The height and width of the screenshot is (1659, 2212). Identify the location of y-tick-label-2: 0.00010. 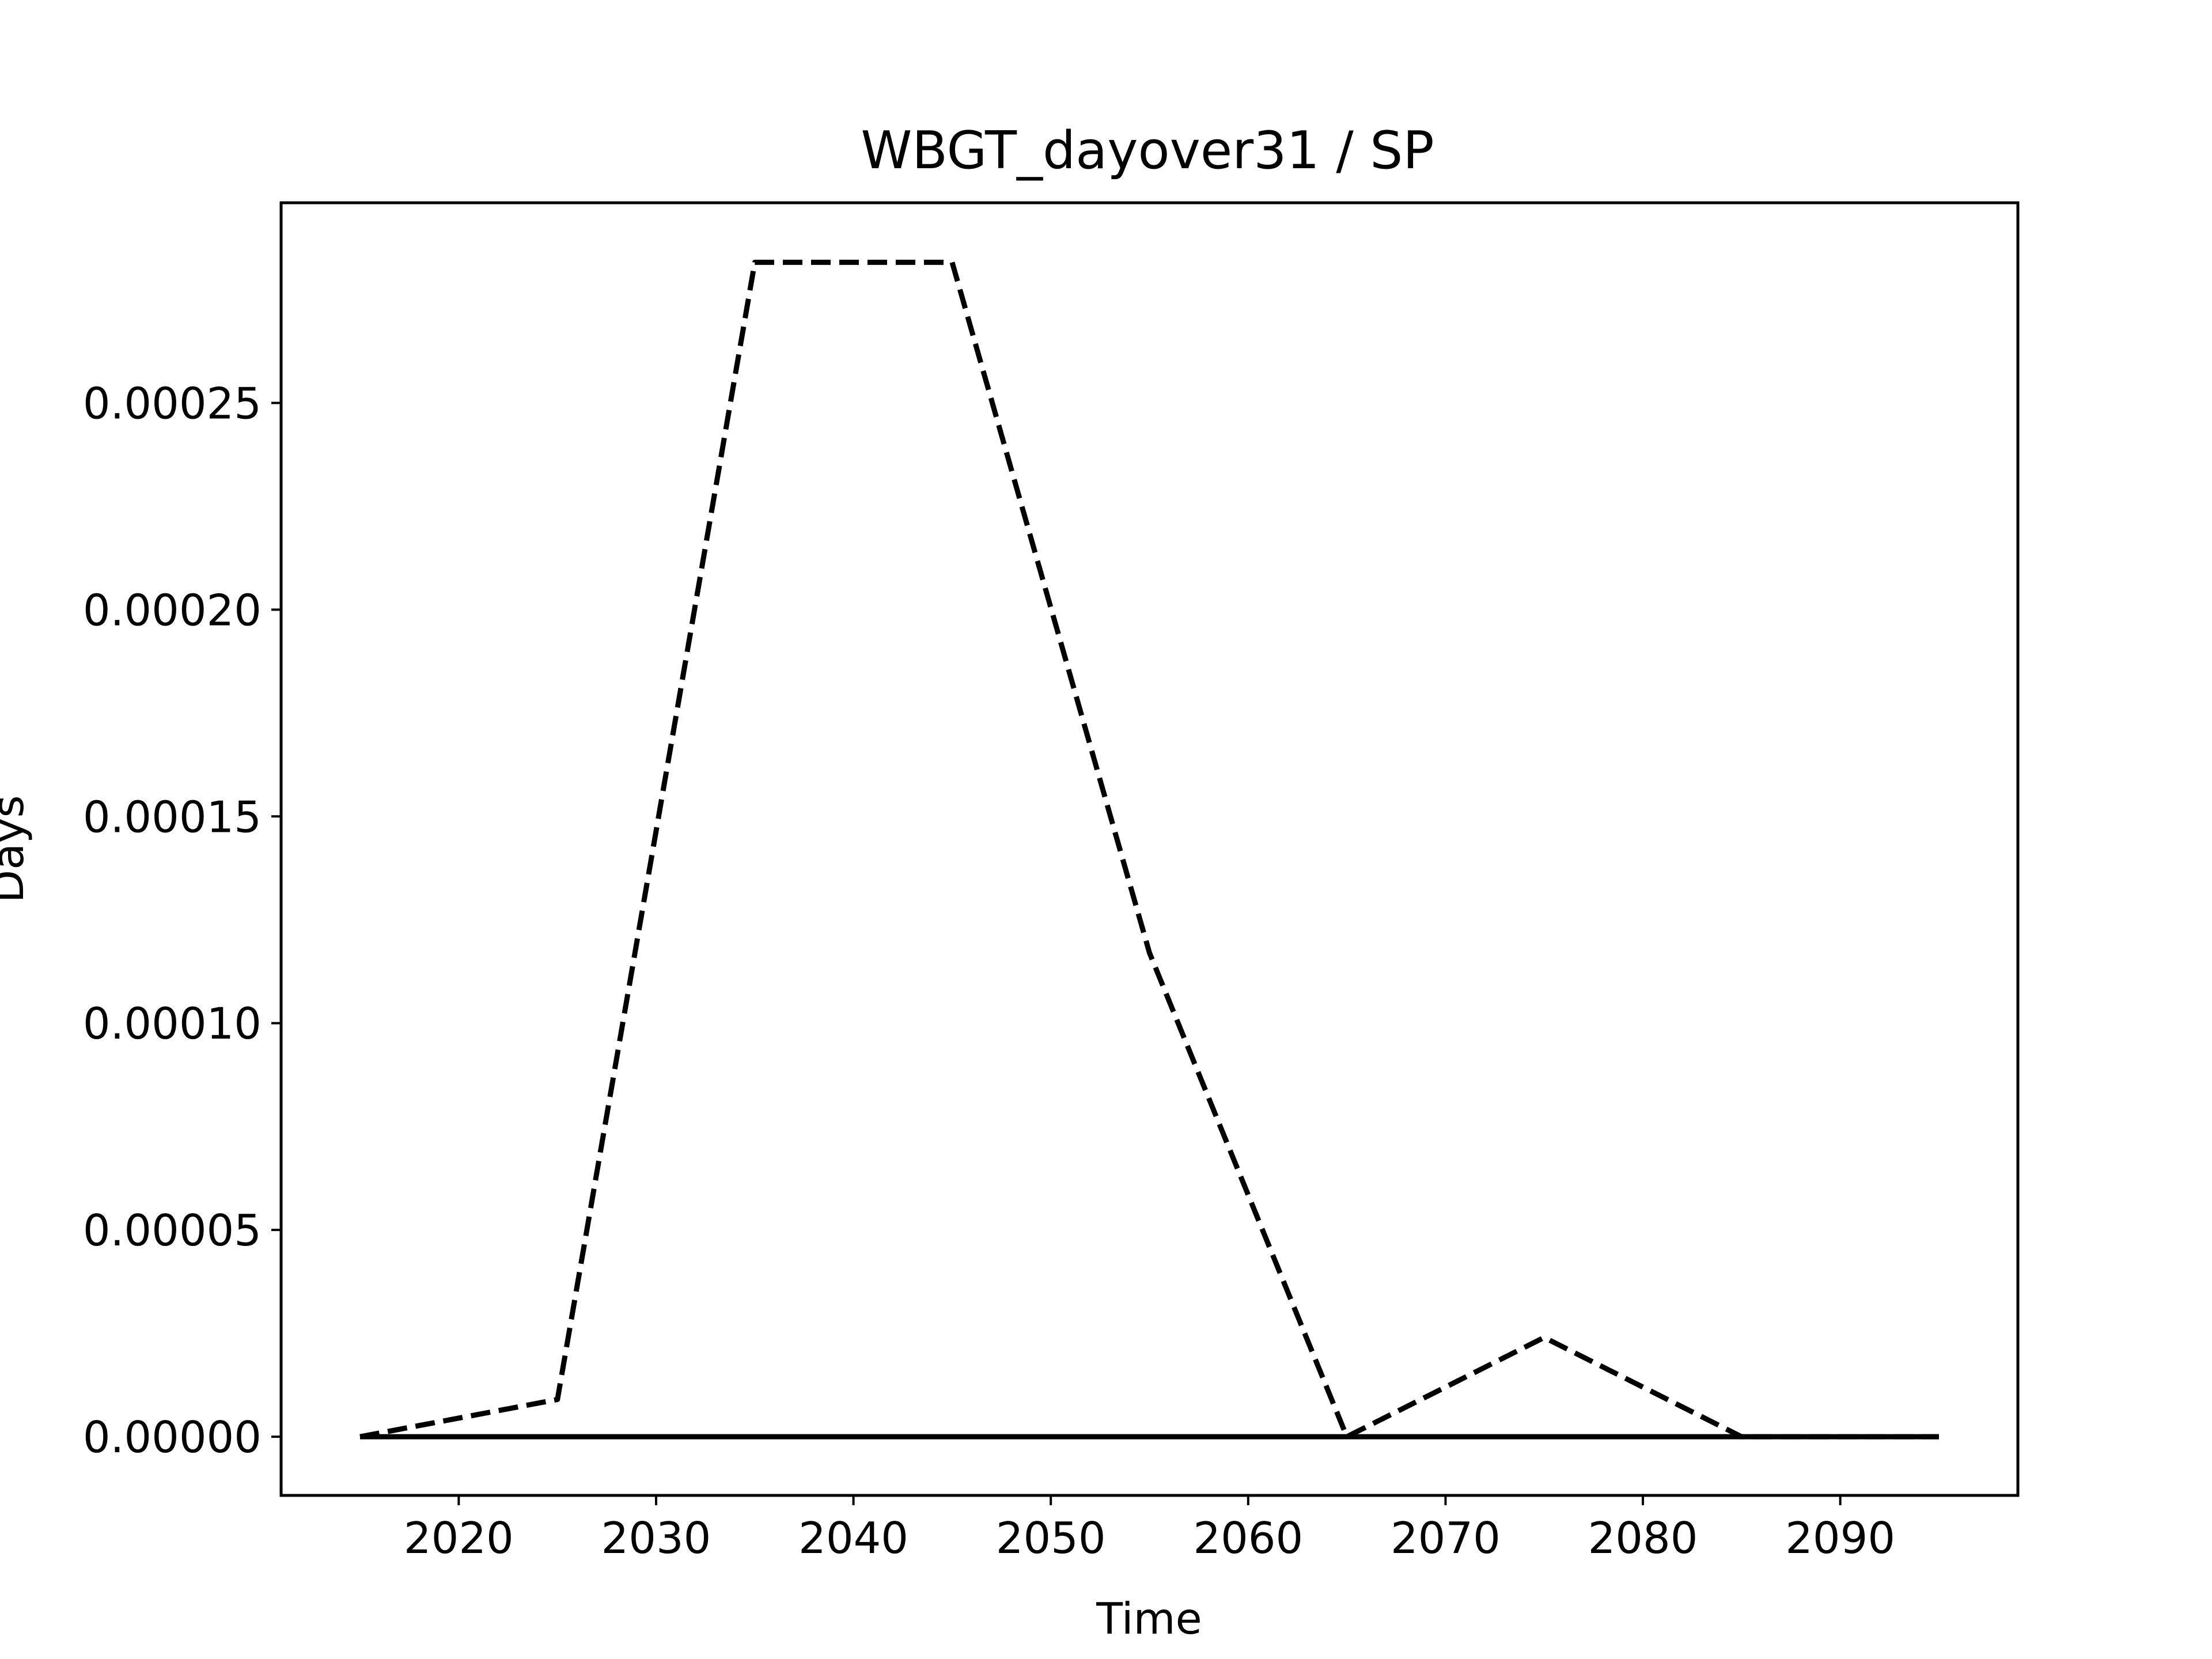
(172, 1023).